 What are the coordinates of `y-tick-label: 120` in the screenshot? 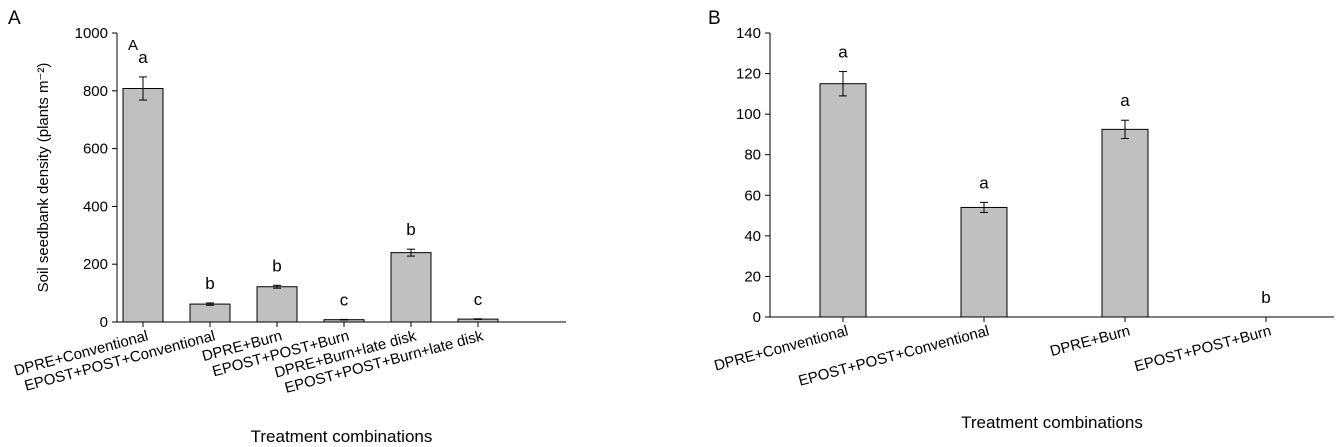 It's located at (748, 74).